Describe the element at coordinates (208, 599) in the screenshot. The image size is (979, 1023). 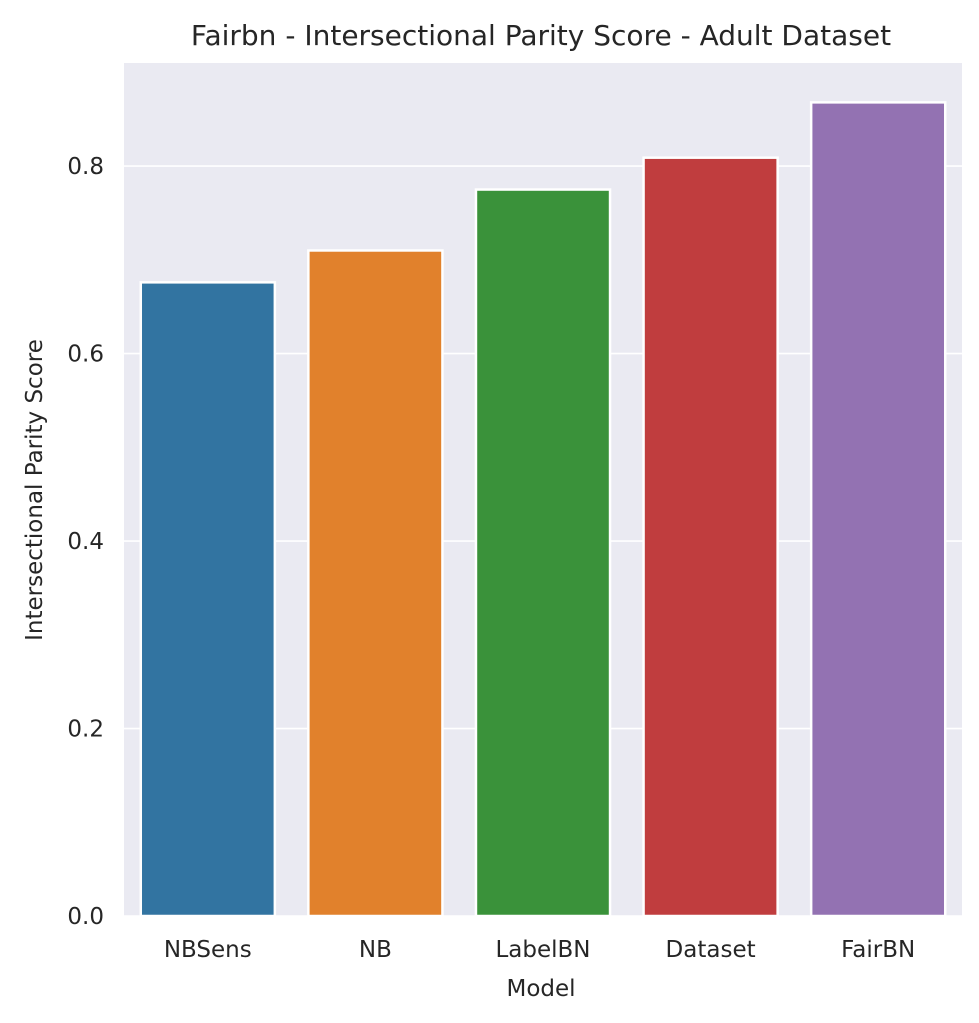
I see `bar-nbsens` at that location.